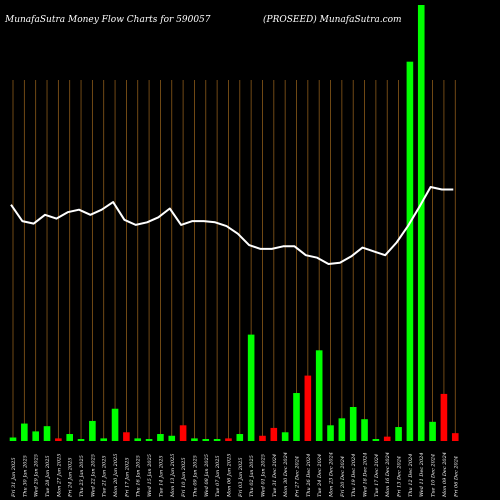 Image resolution: width=500 pixels, height=500 pixels. I want to click on x-tick-label: Tue 07 Jan 2025, so click(218, 476).